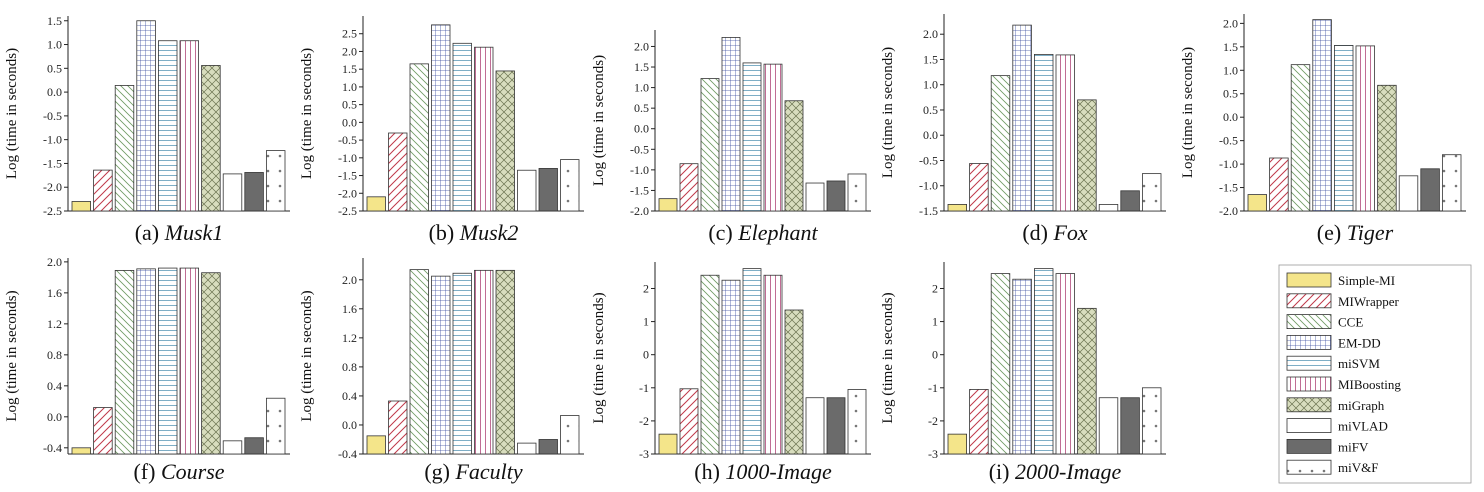  I want to click on y-tick-label: 0.8, so click(54, 355).